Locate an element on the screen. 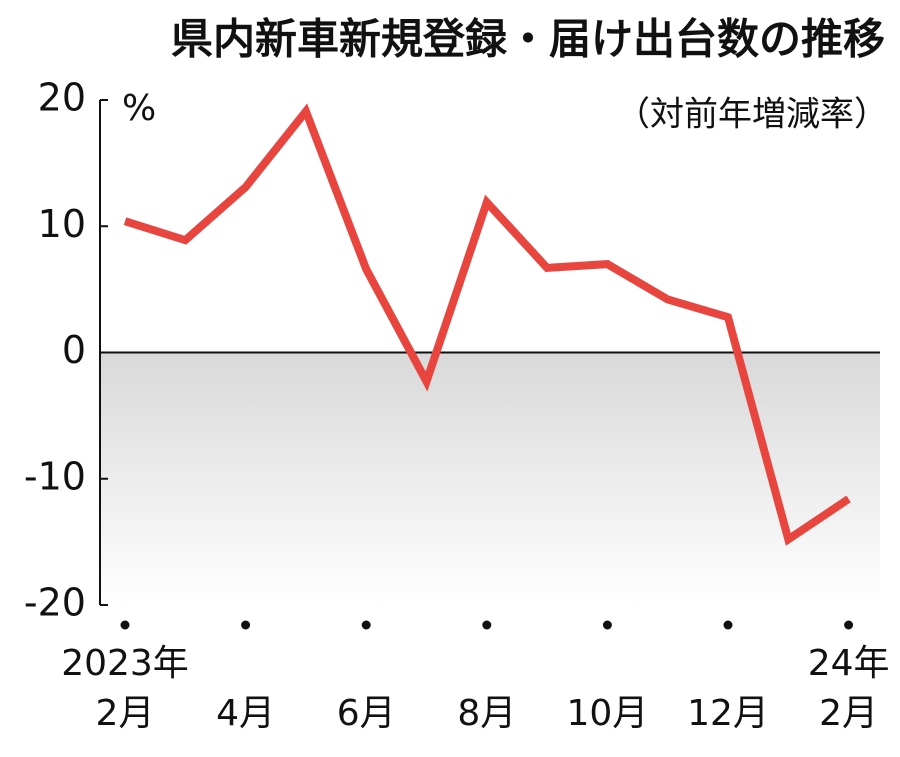 The height and width of the screenshot is (757, 900). x-tick-label: 8月 is located at coordinates (486, 713).